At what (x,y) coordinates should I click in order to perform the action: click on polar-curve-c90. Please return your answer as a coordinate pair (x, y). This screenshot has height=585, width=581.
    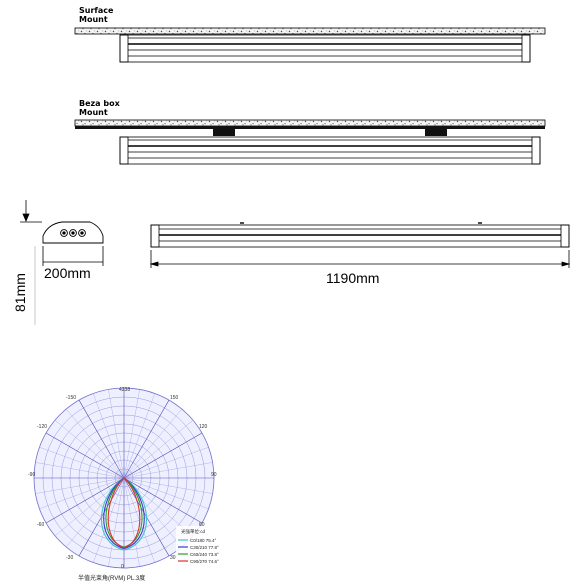
    Looking at the image, I should click on (124, 513).